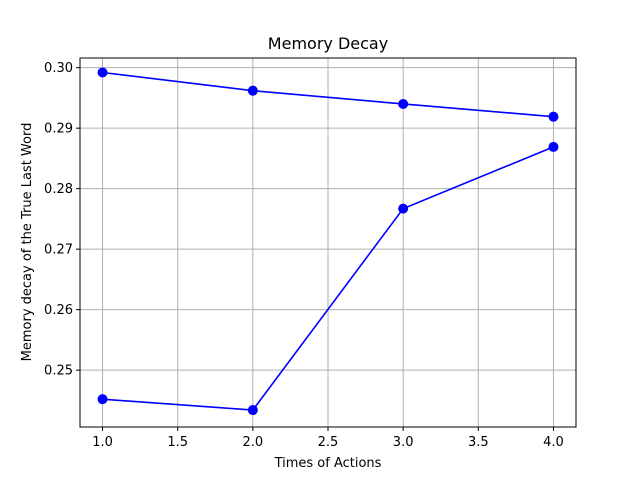 The image size is (640, 480). I want to click on y-tick-label: 0.26, so click(58, 310).